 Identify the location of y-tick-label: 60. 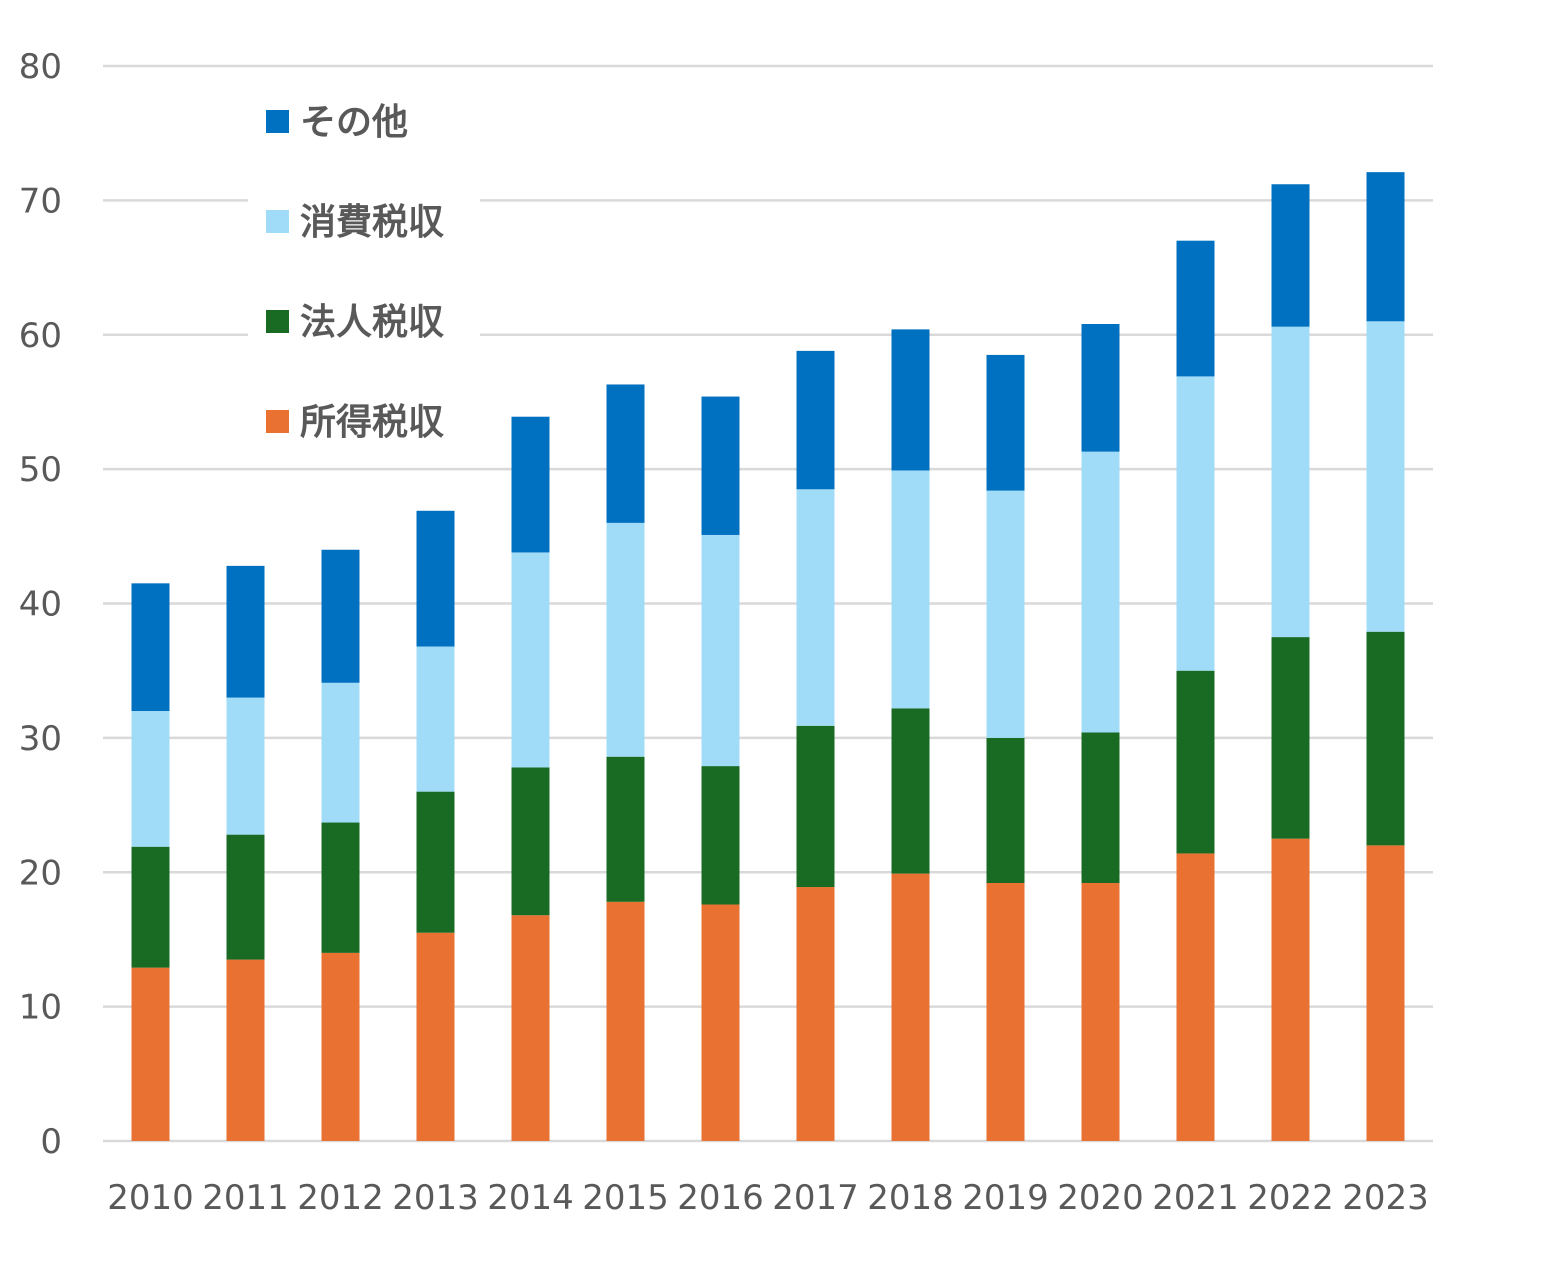
(40, 336).